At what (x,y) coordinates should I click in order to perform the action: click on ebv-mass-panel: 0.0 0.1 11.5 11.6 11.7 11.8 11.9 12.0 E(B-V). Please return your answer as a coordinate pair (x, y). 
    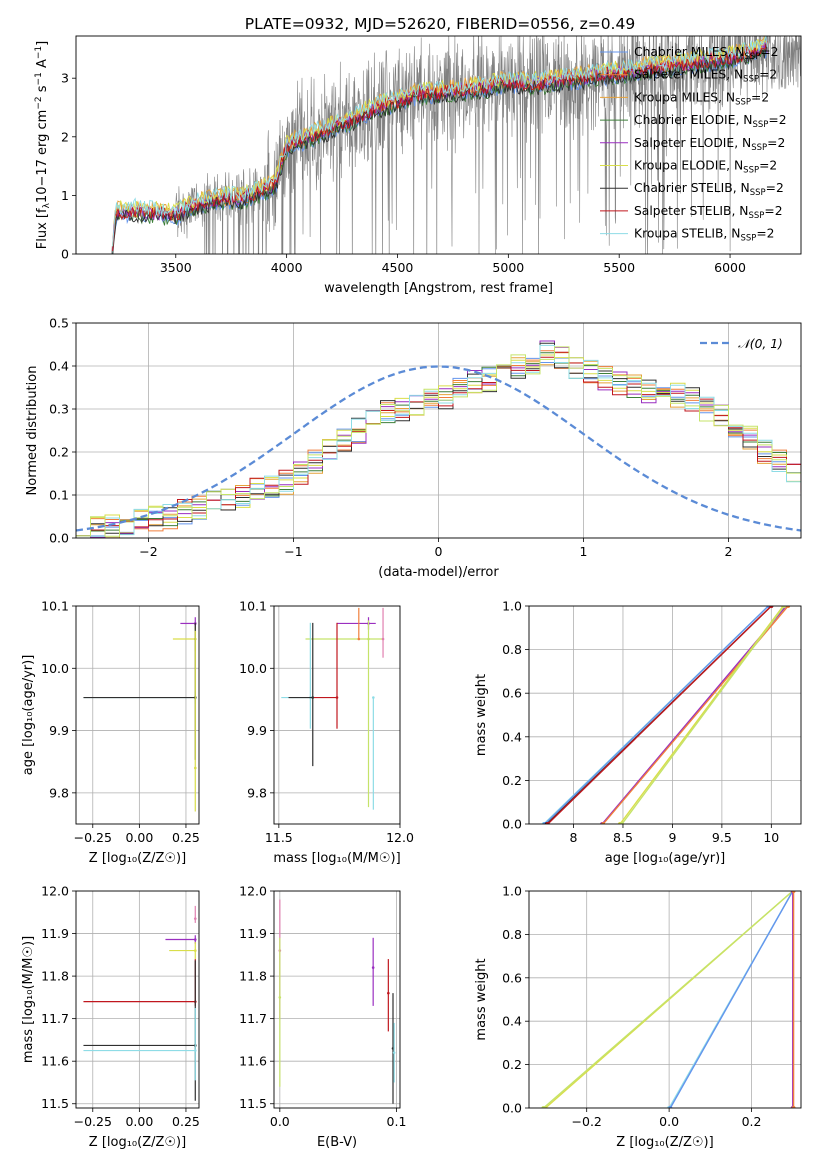
    Looking at the image, I should click on (322, 1017).